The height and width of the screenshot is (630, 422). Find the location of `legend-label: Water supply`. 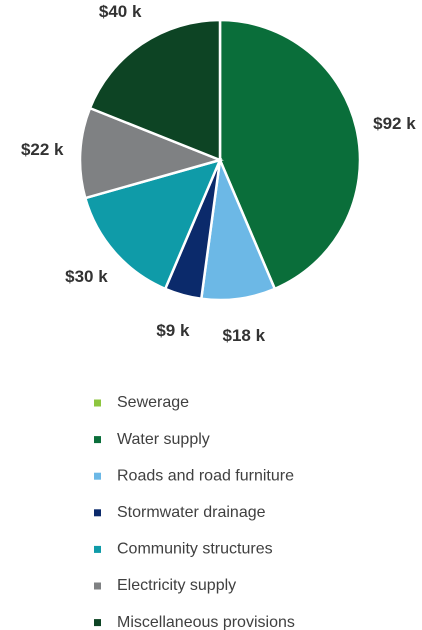

legend-label: Water supply is located at coordinates (163, 439).